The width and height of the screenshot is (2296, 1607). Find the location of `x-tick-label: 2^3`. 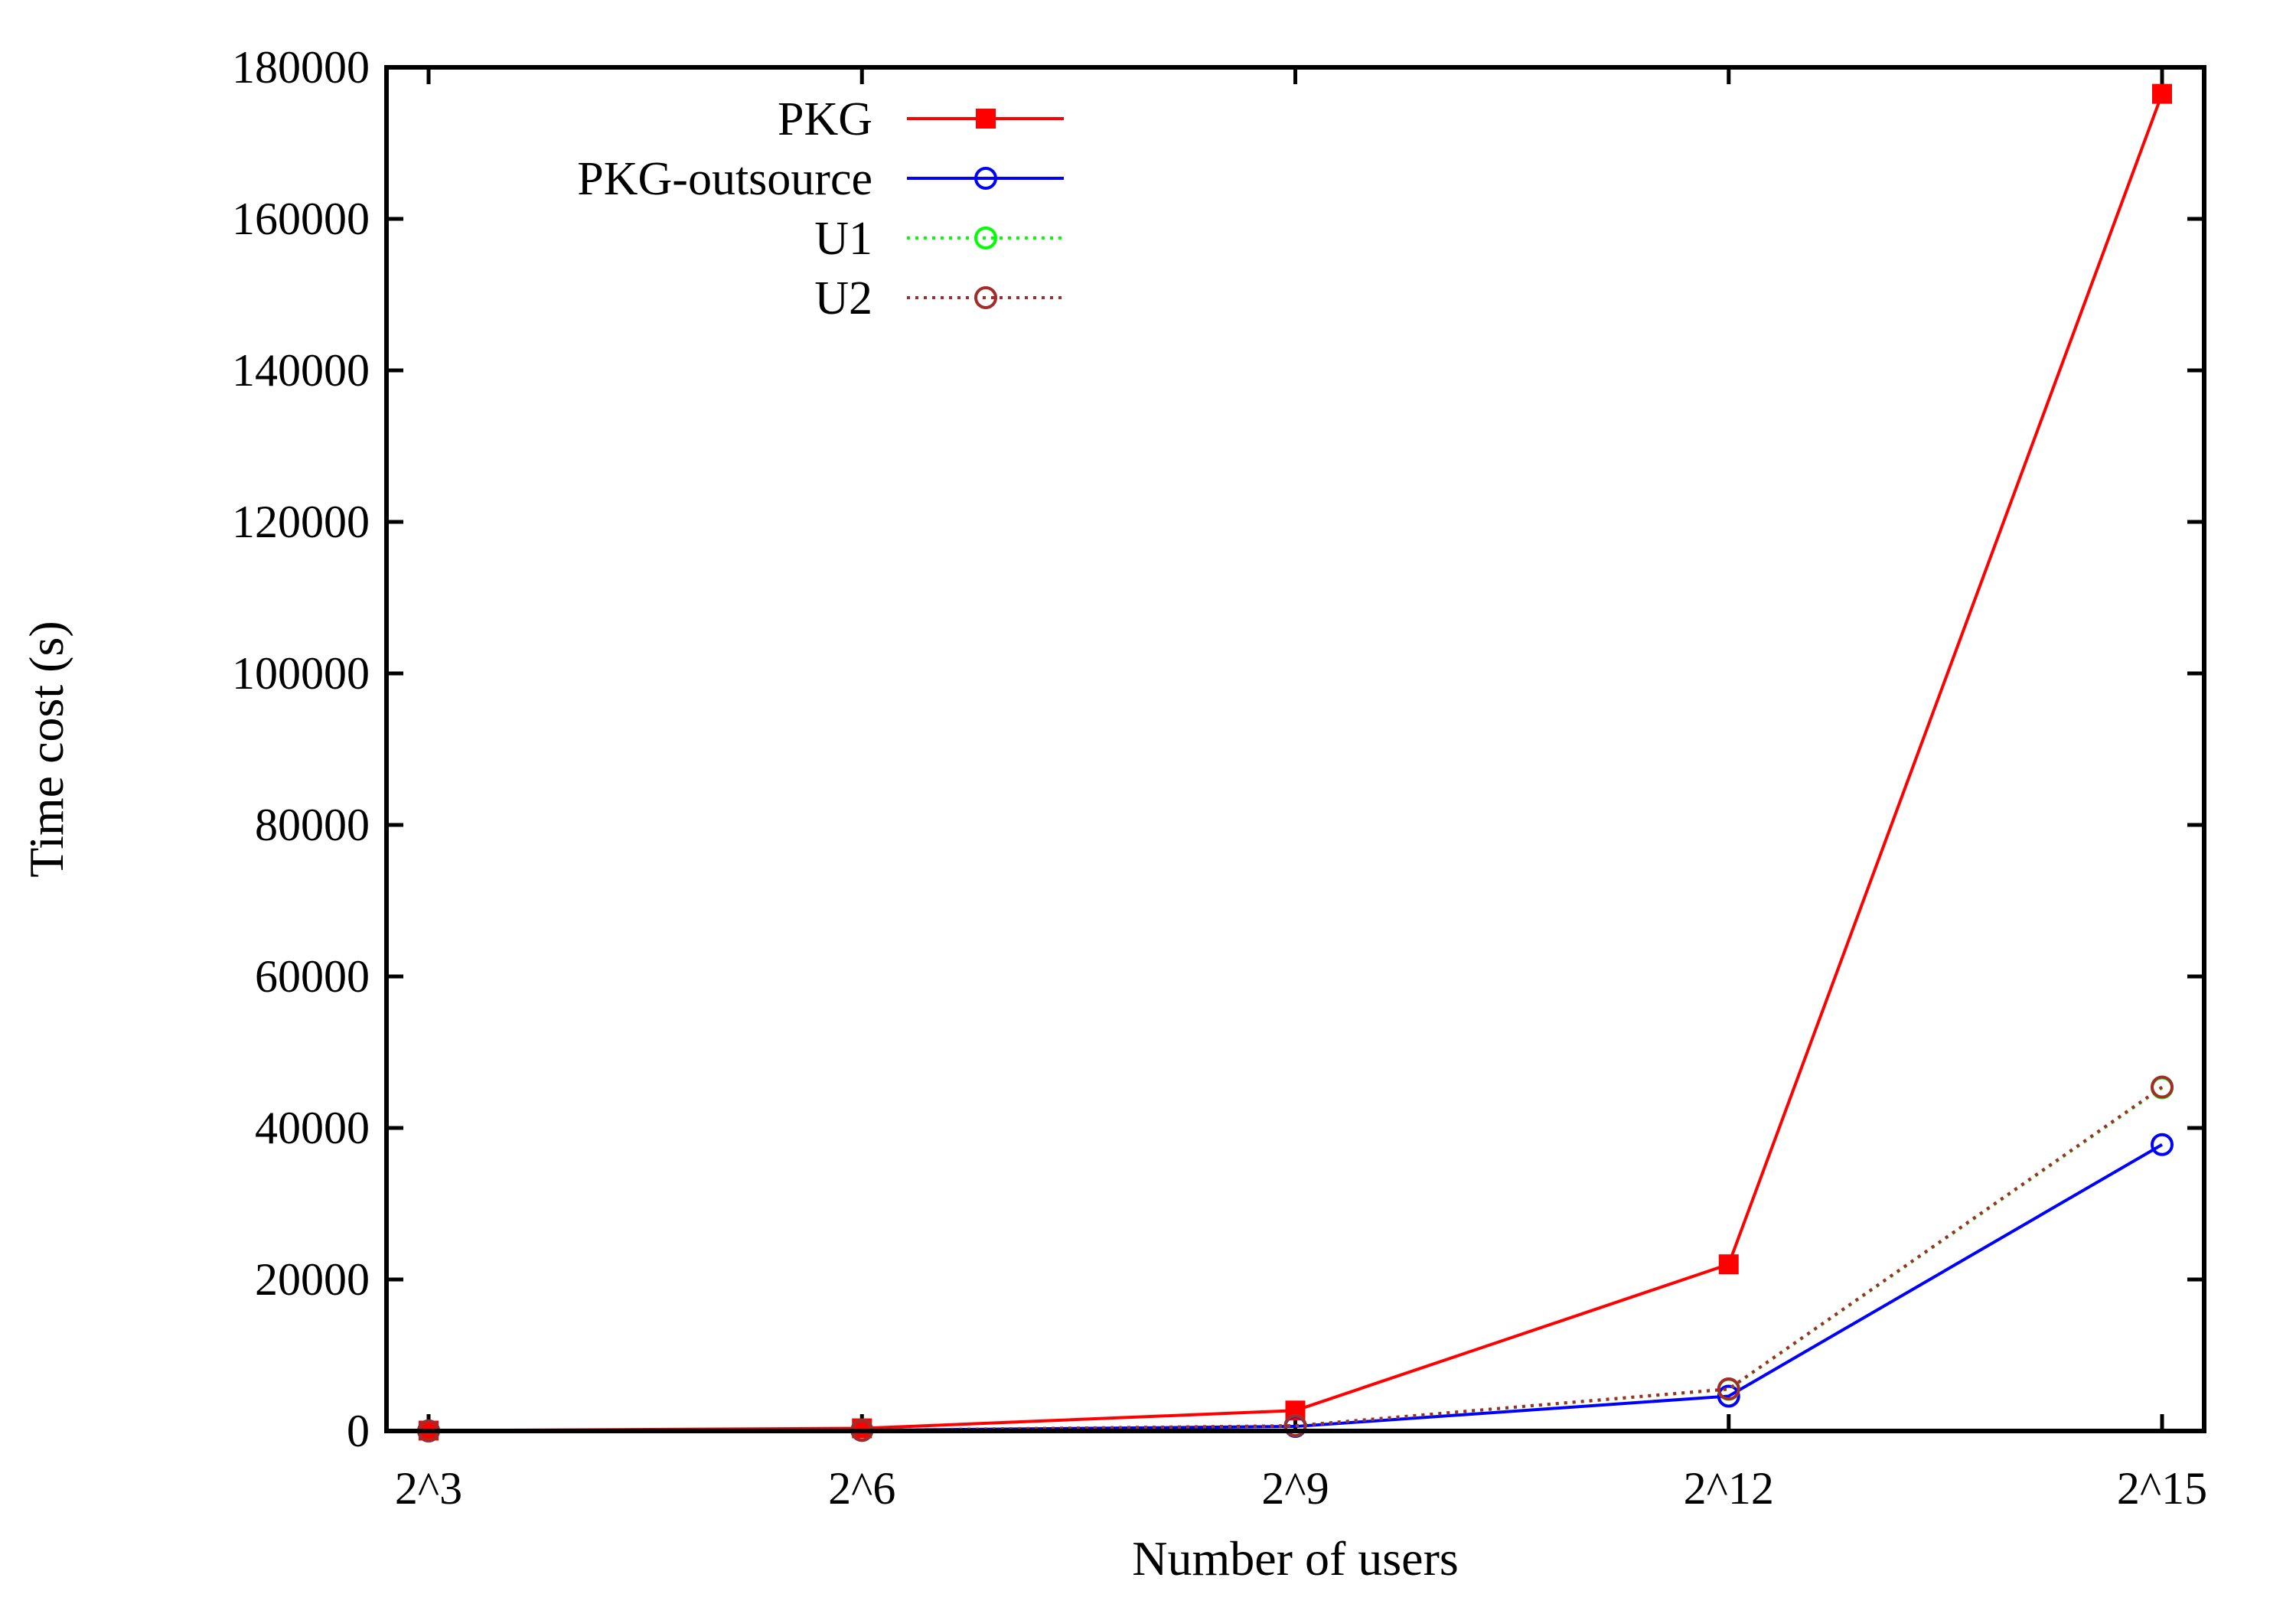

x-tick-label: 2^3 is located at coordinates (428, 1488).